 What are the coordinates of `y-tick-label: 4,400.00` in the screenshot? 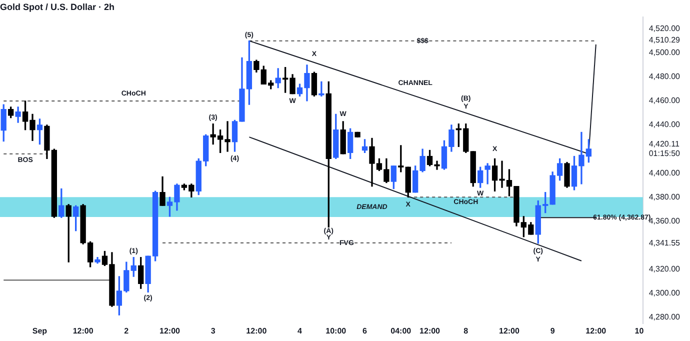 It's located at (664, 173).